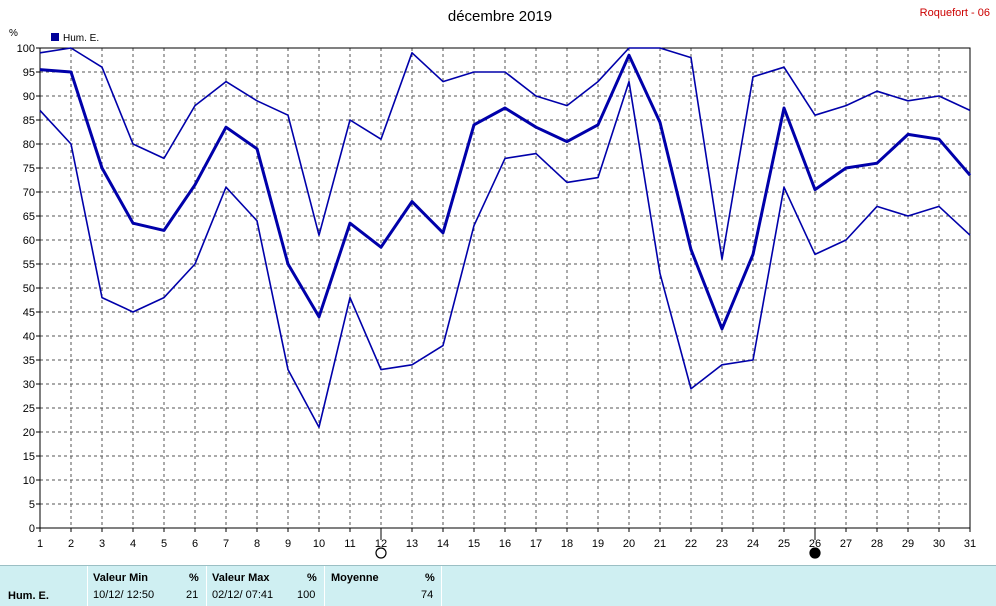  I want to click on y-tick-label: 0, so click(32, 529).